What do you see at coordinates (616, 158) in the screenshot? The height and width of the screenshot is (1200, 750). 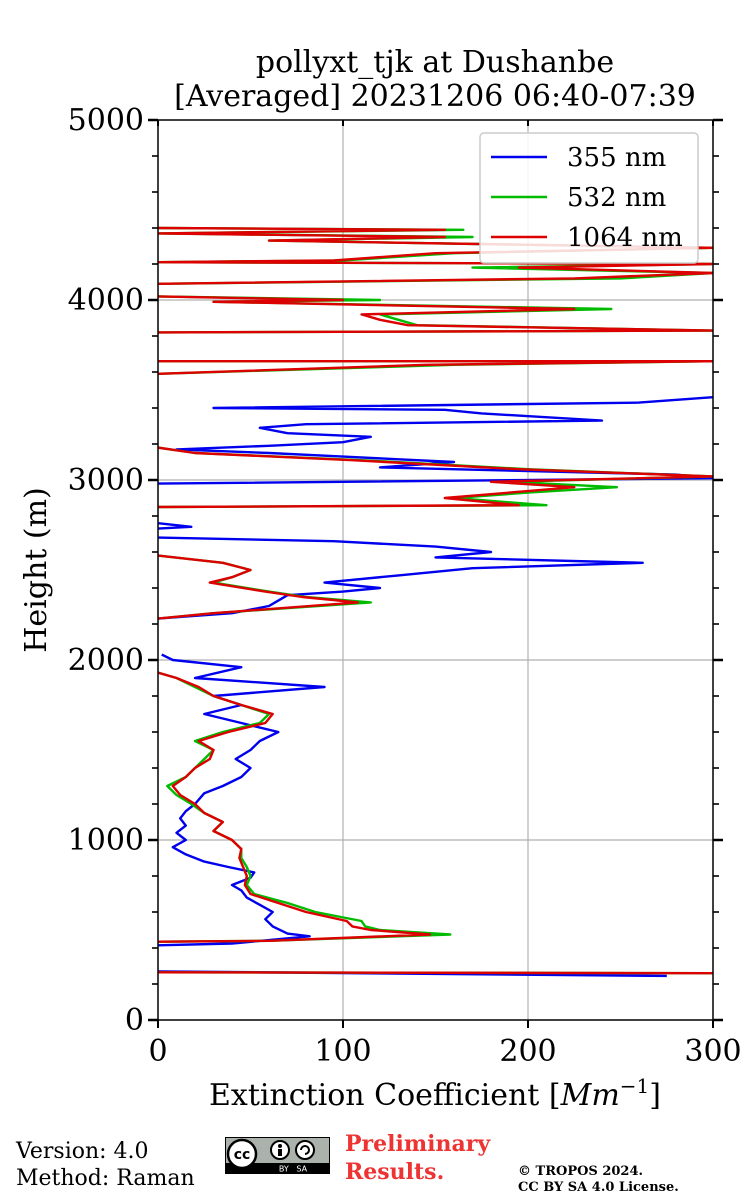 I see `legend-label-355-nm: 355 nm` at bounding box center [616, 158].